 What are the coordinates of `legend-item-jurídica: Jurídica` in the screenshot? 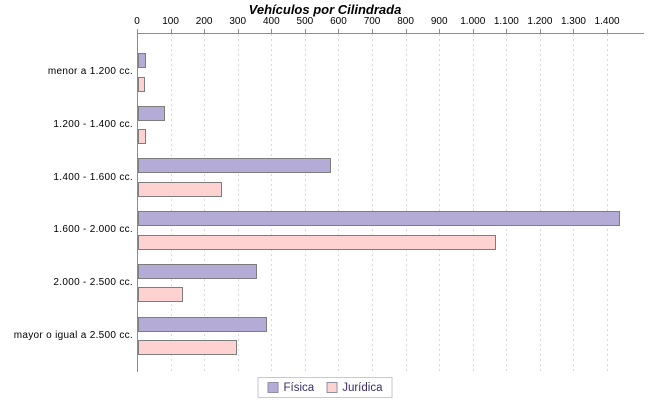 It's located at (354, 388).